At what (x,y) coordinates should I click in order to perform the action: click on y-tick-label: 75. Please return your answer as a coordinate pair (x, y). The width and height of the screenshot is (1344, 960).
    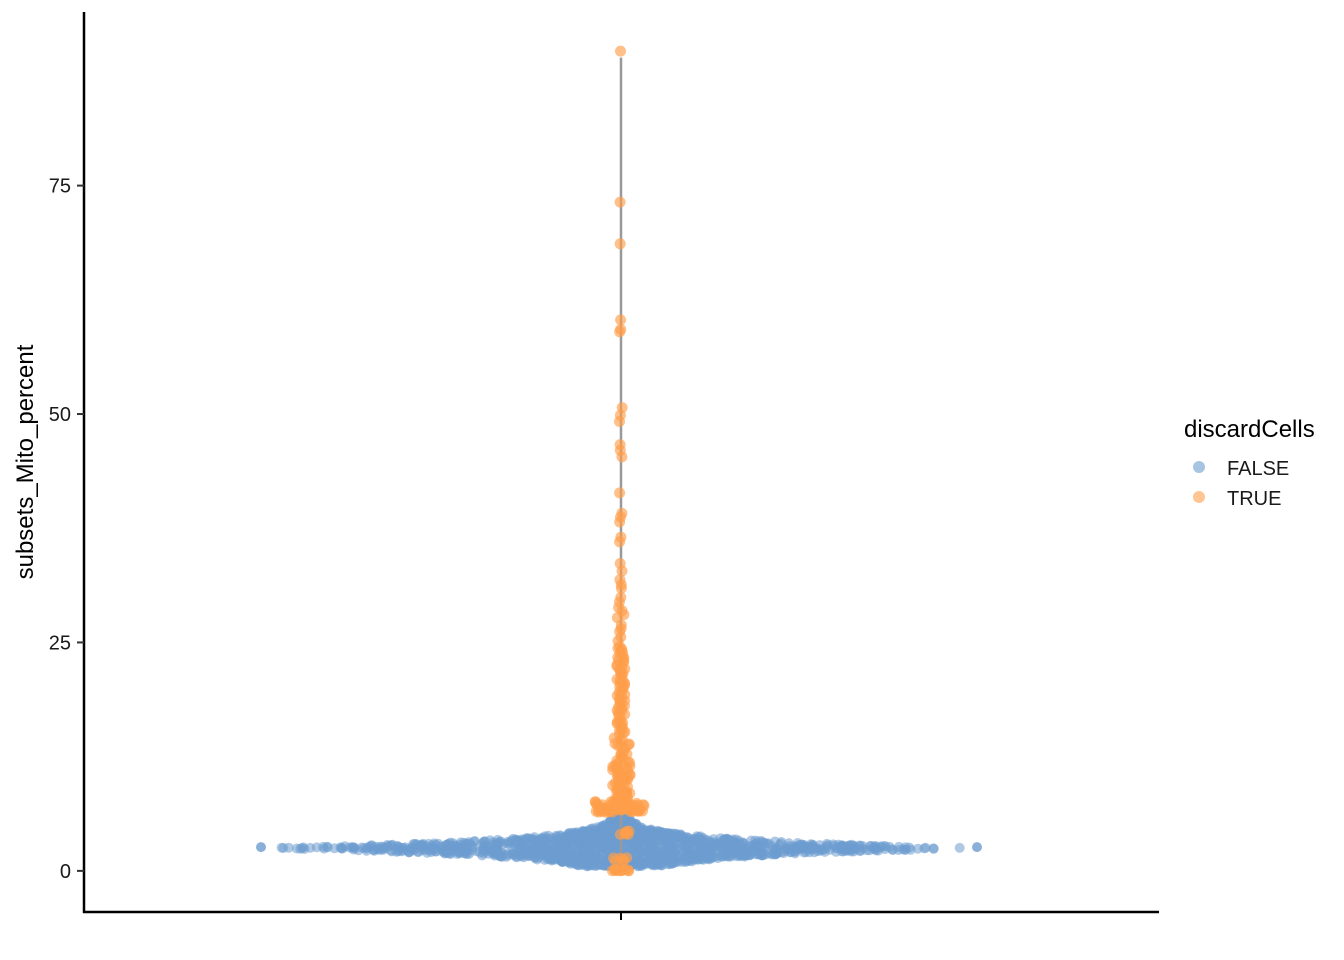
    Looking at the image, I should click on (60, 187).